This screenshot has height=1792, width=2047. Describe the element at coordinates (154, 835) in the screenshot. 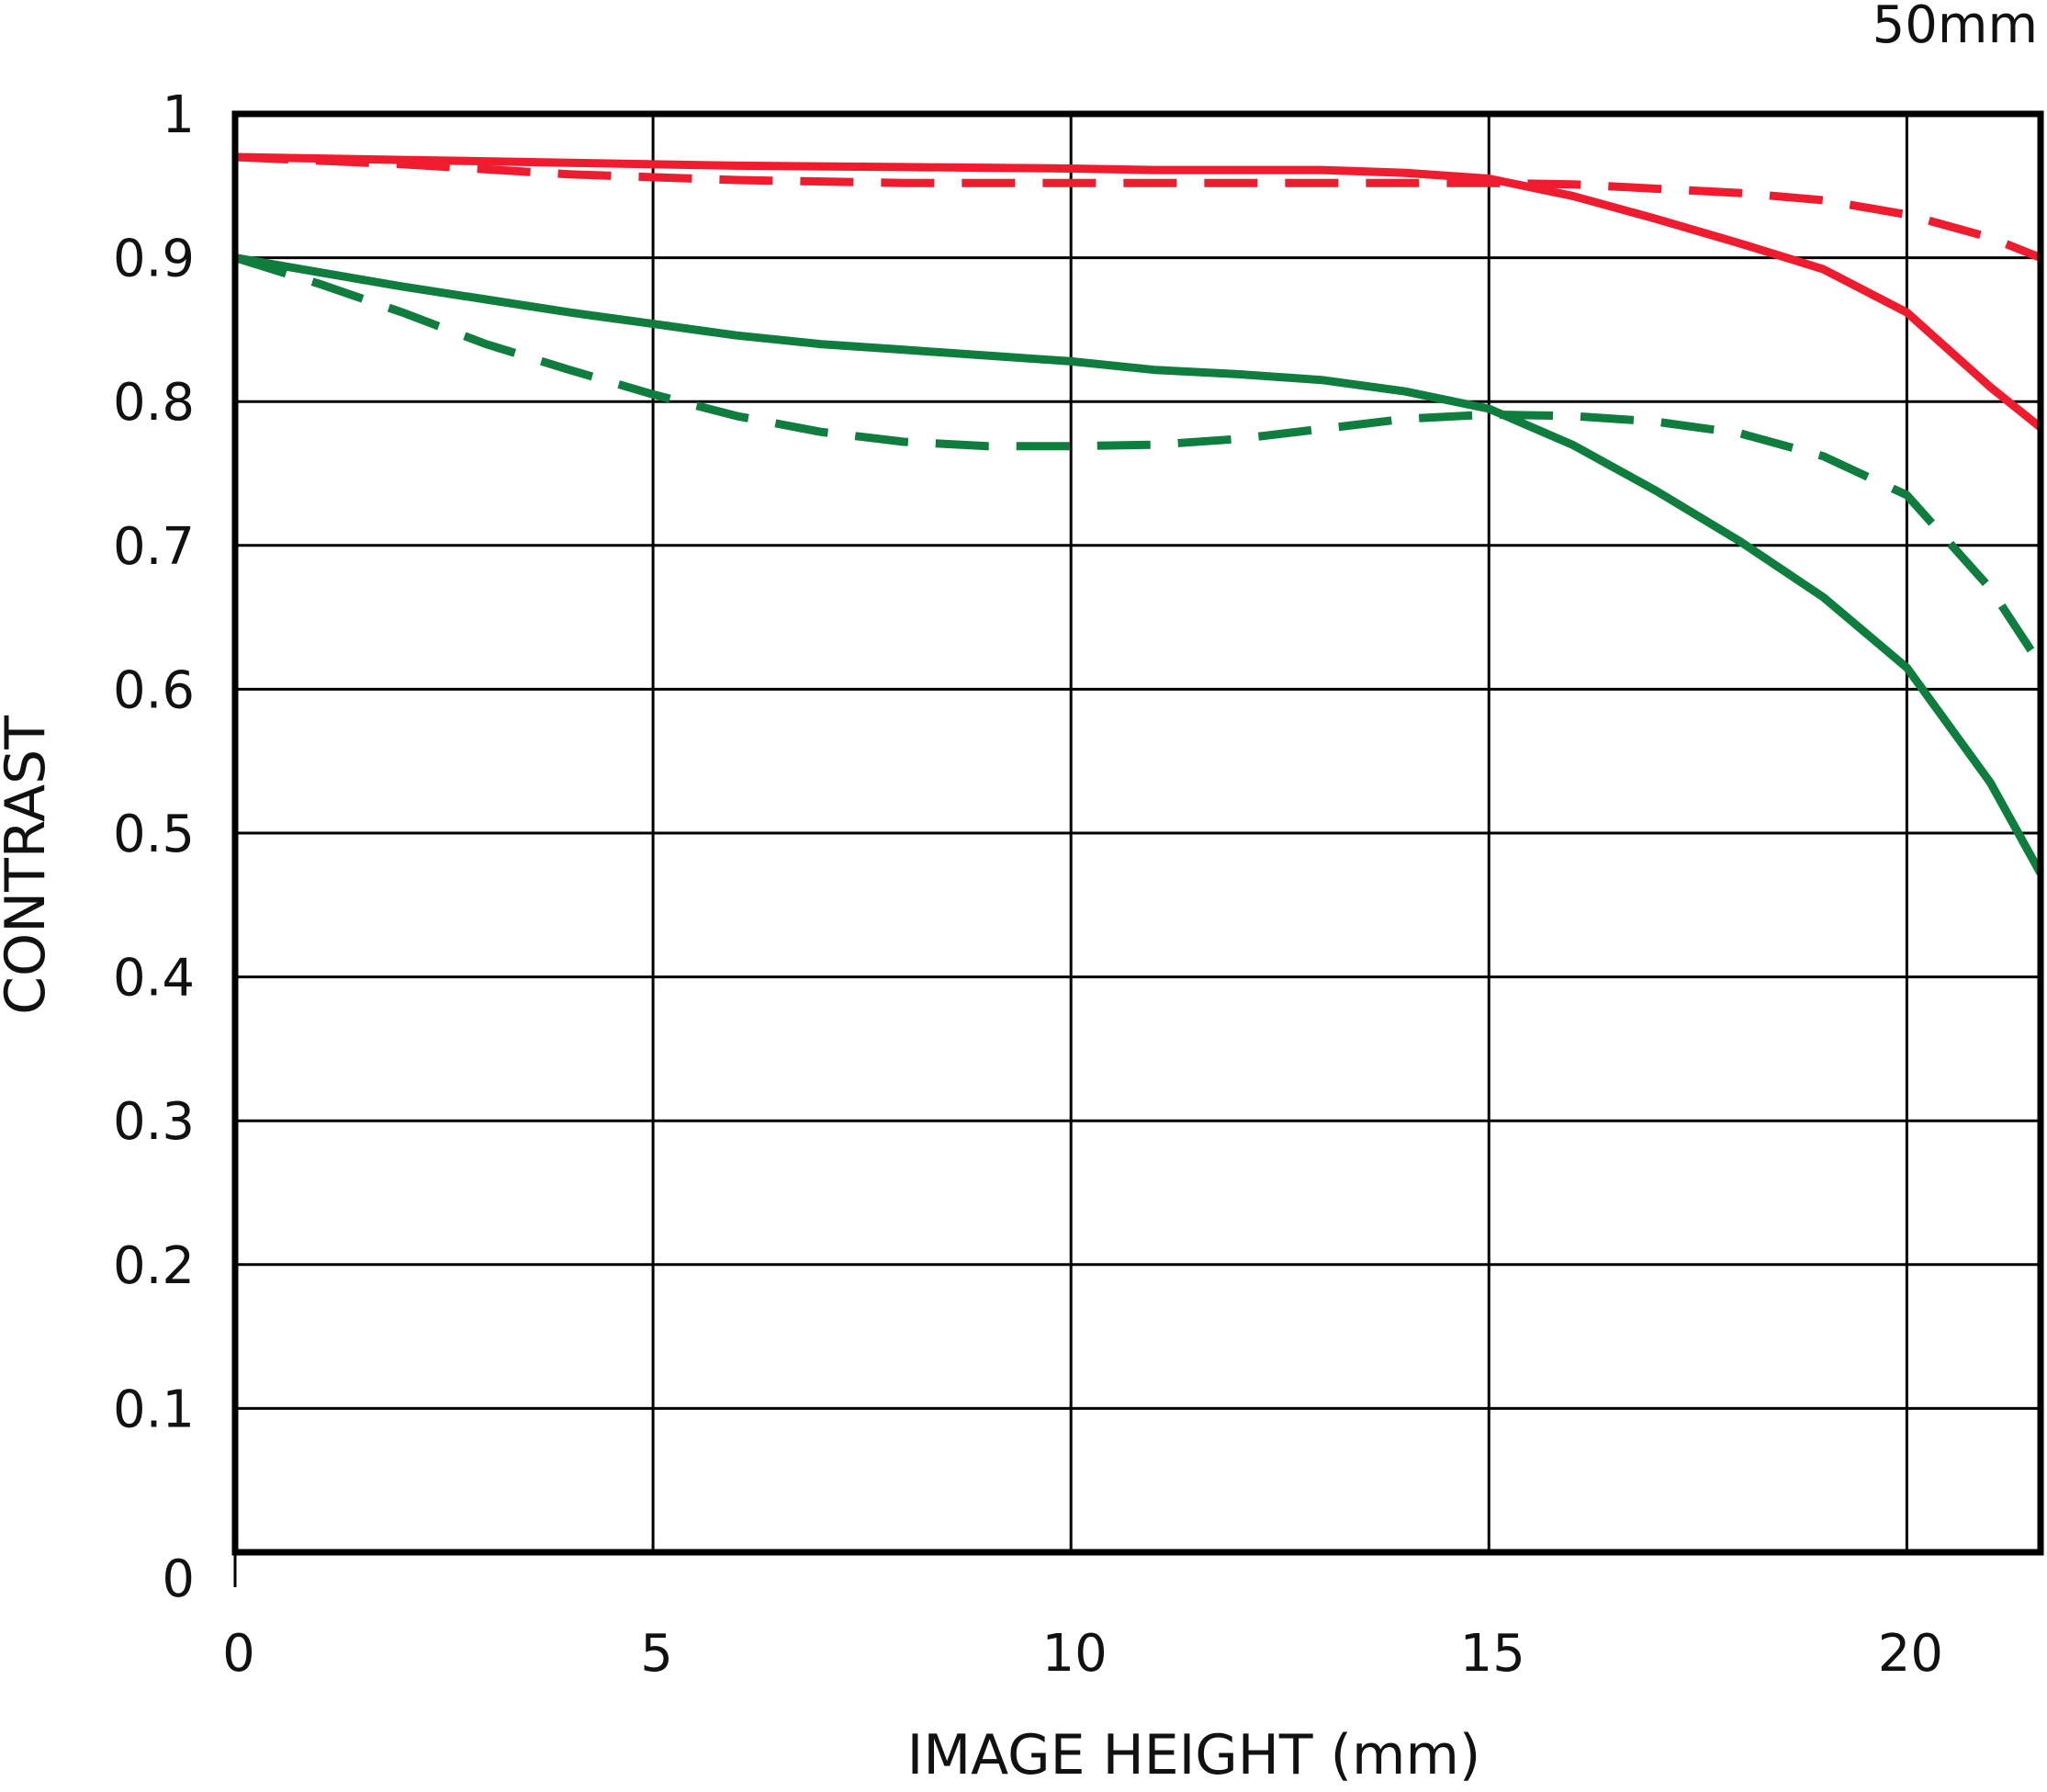

I see `y-tick-label: 0.5` at that location.